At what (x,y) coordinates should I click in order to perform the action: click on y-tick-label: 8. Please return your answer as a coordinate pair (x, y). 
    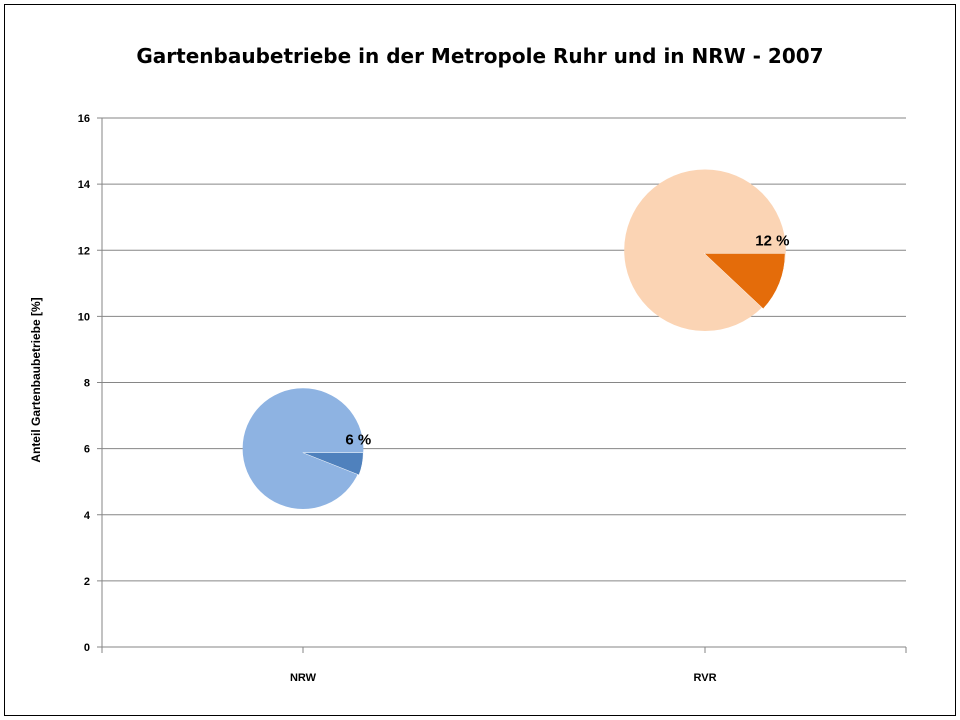
    Looking at the image, I should click on (87, 384).